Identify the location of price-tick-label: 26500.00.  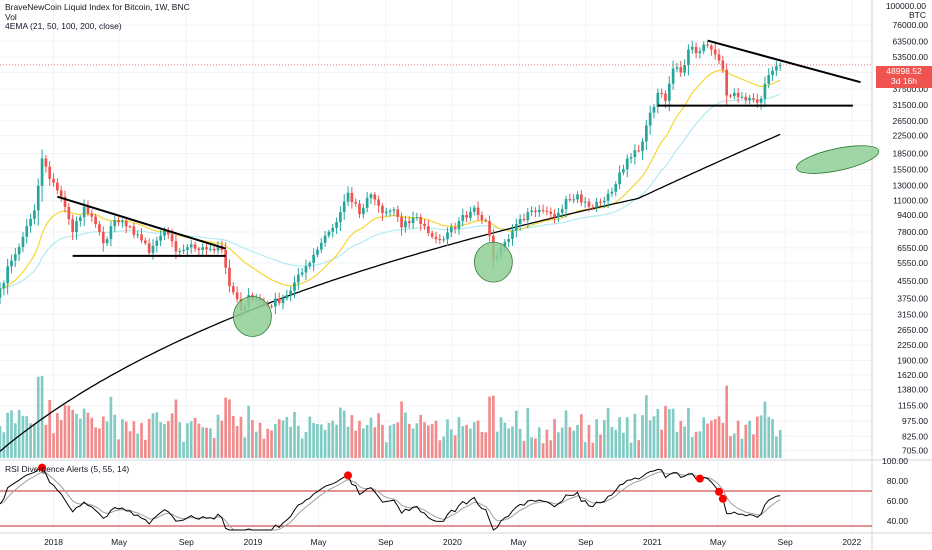
(911, 121).